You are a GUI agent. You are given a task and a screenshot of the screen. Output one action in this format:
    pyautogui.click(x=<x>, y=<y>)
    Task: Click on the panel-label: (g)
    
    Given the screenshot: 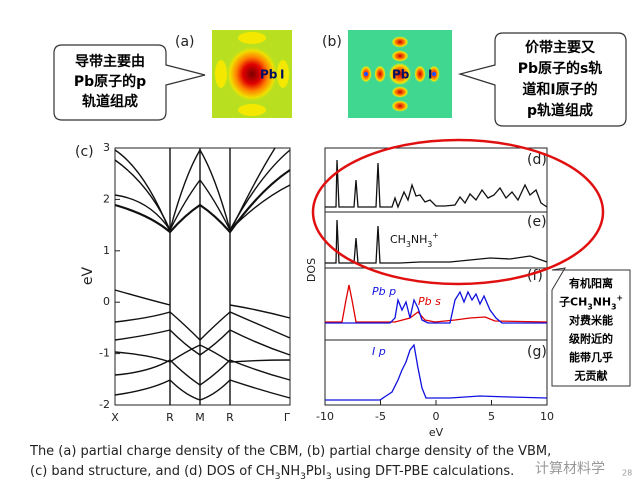 What is the action you would take?
    pyautogui.click(x=537, y=352)
    